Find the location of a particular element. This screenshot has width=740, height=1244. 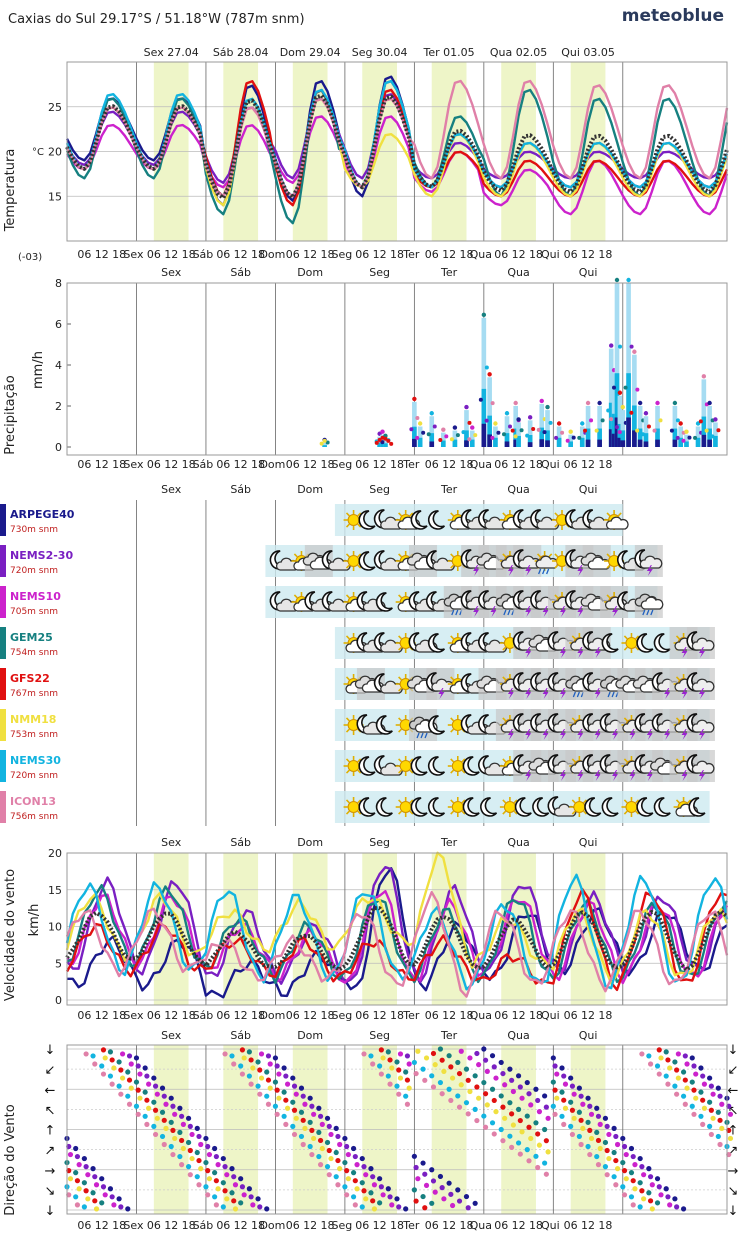

temp-hour-tick: 06 is located at coordinates (501, 254).